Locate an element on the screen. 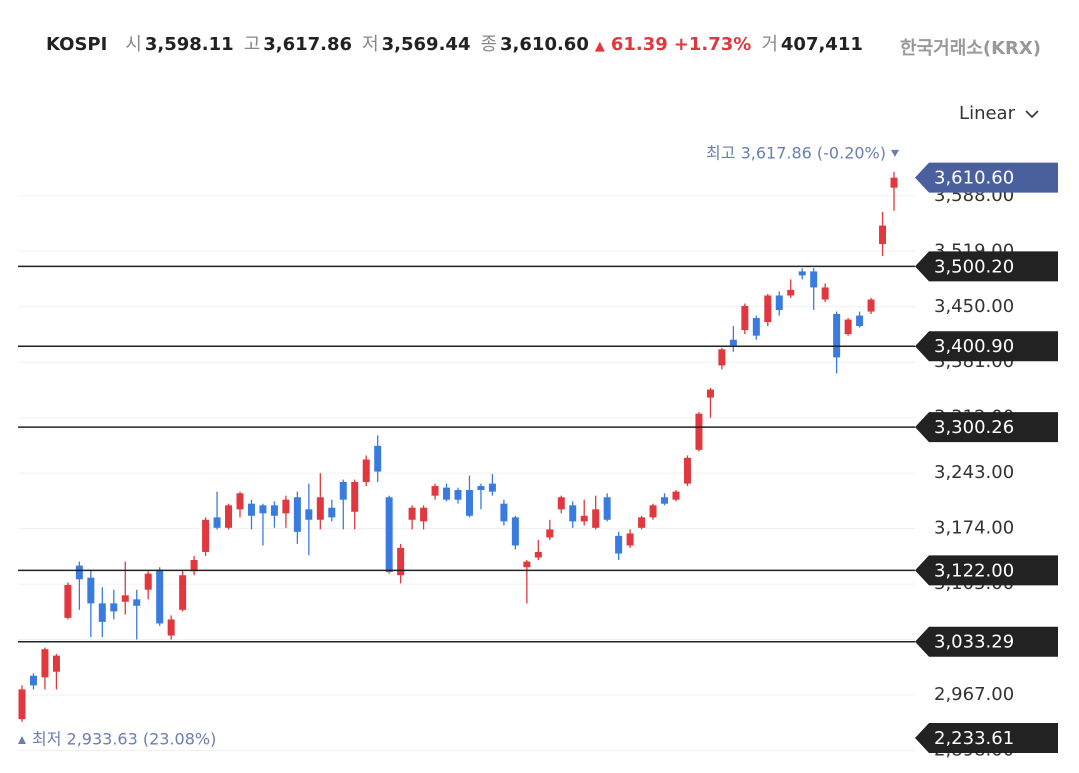 The height and width of the screenshot is (773, 1079). change-pct: +1.73% is located at coordinates (712, 44).